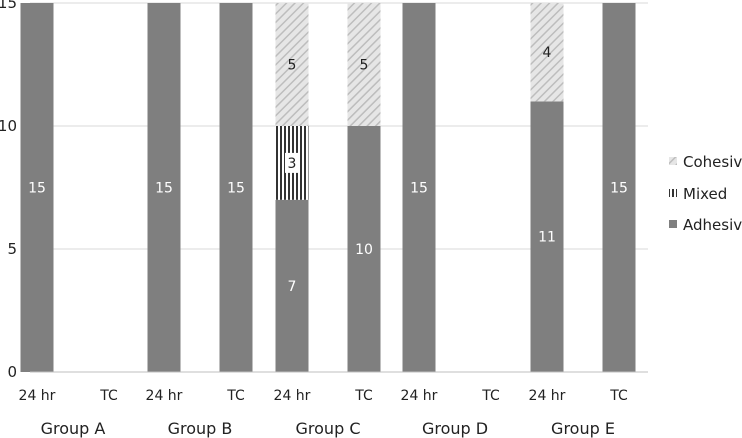  What do you see at coordinates (712, 162) in the screenshot?
I see `legend-label-cohesive: Cohesive` at bounding box center [712, 162].